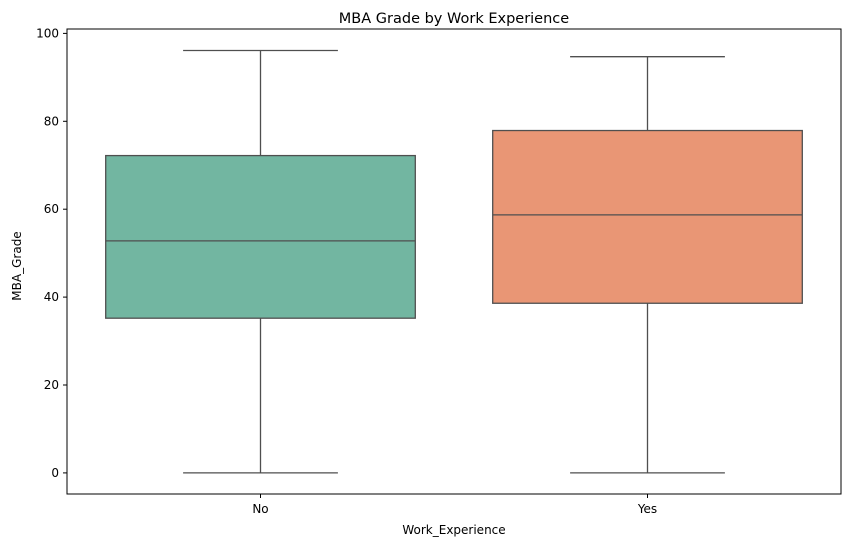 The image size is (850, 547). Describe the element at coordinates (55, 473) in the screenshot. I see `y-tick-label-0: 0` at that location.